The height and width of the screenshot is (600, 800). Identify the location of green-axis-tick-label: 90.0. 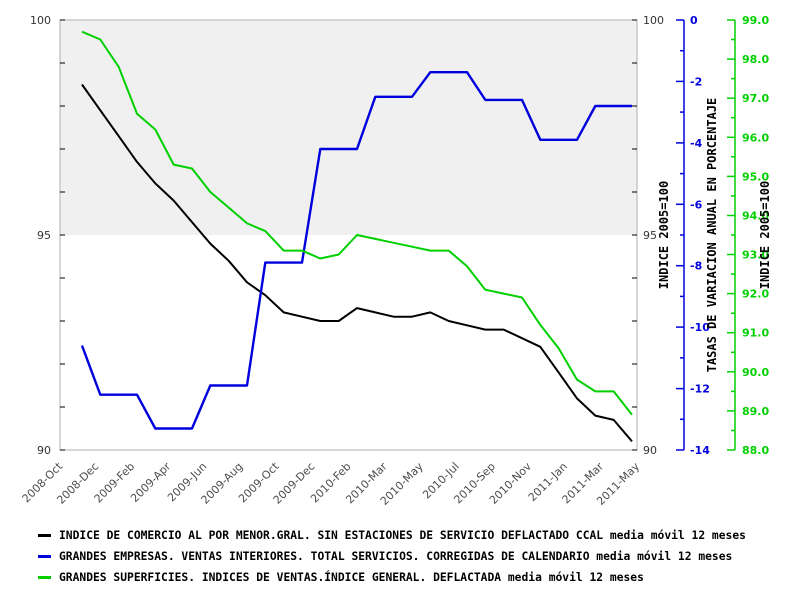
(755, 372).